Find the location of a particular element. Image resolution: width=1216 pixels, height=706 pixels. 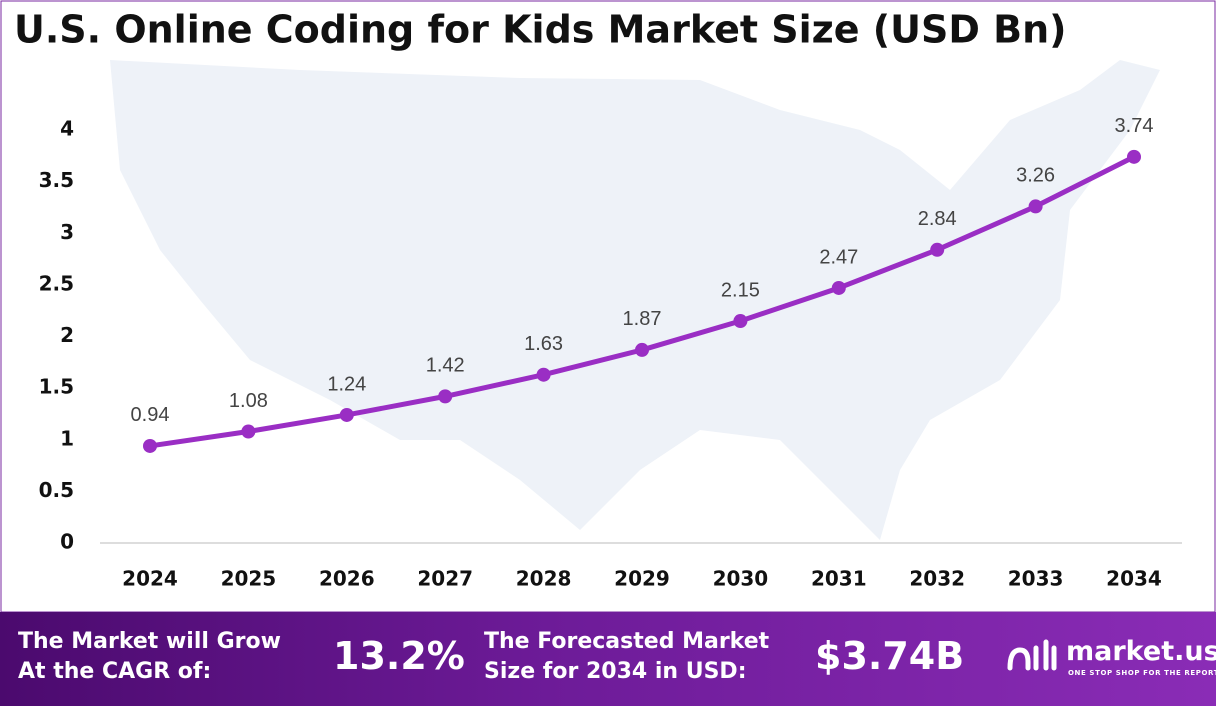

tagline: ONE STOP SHOP FOR THE REPORTS is located at coordinates (1142, 673).